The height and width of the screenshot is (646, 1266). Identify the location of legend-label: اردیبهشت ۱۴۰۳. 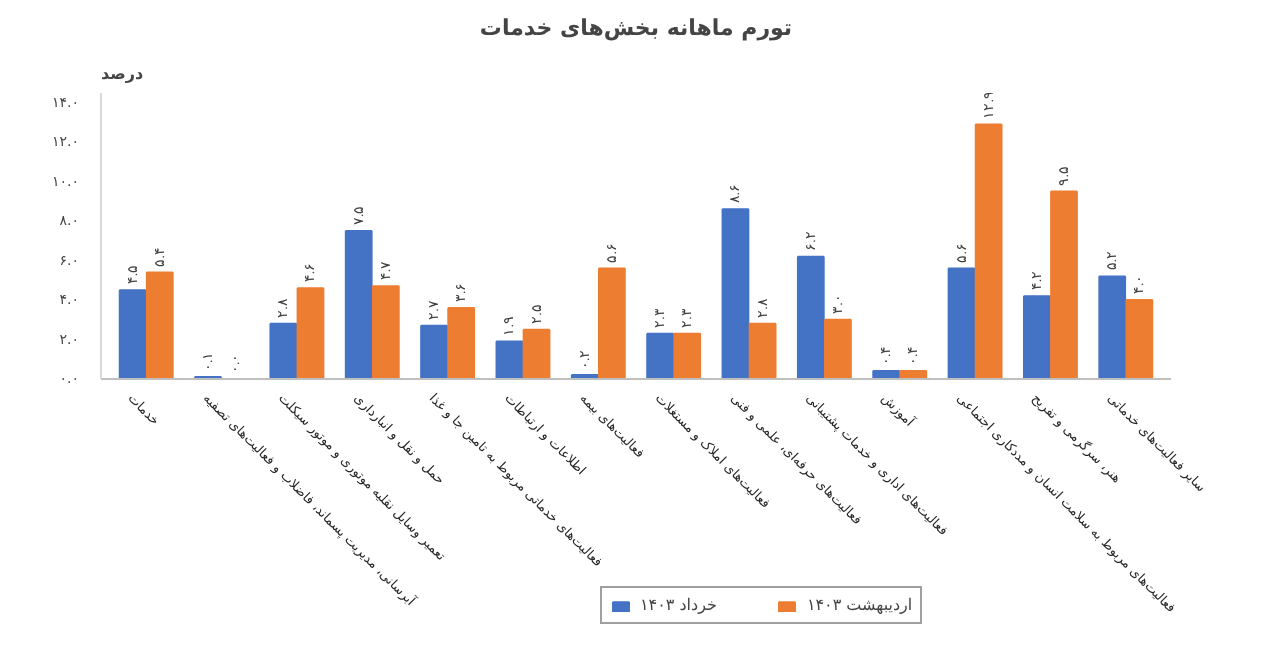
(859, 605).